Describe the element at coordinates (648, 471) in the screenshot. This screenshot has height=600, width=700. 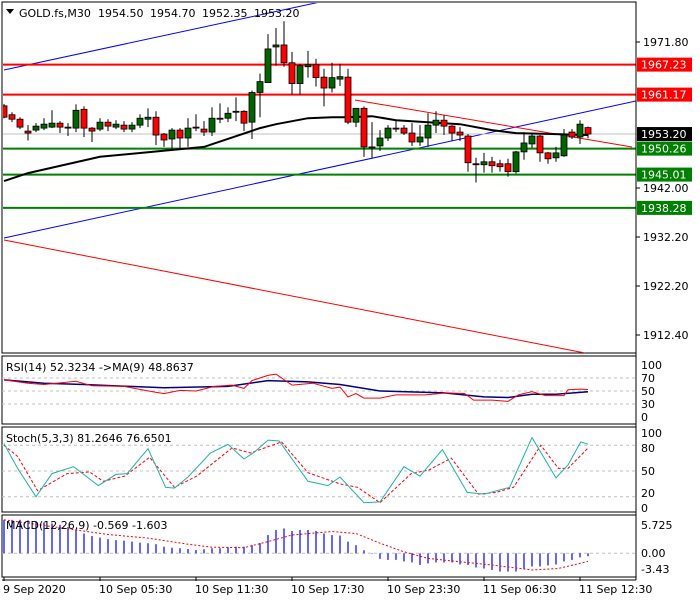
I see `stoch-axis-tick: 50` at that location.